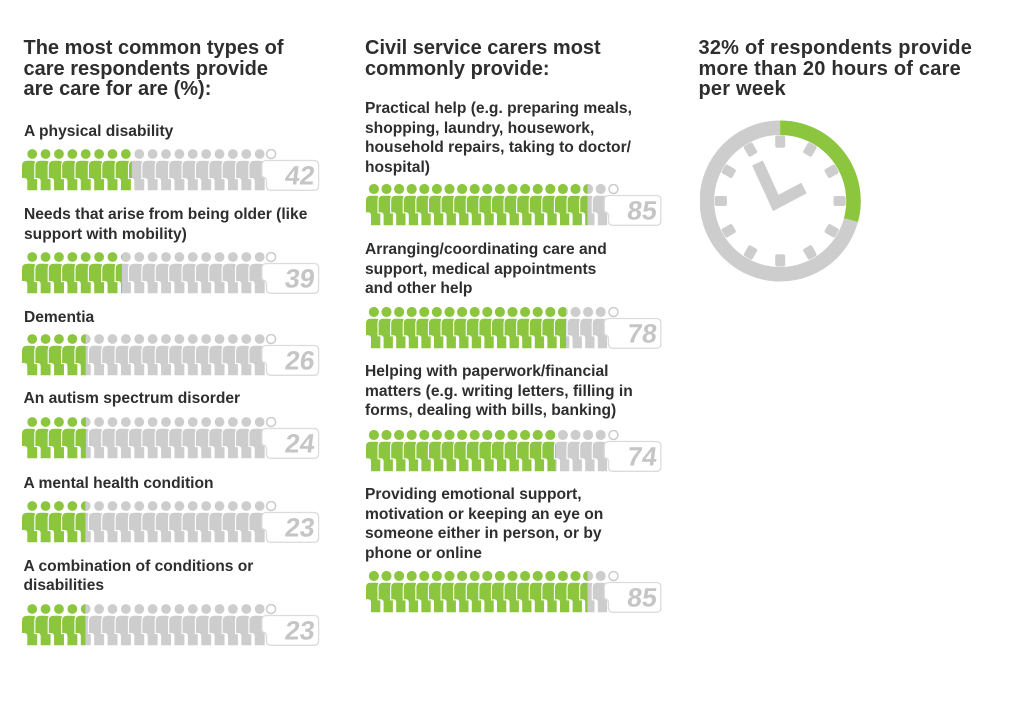 The width and height of the screenshot is (1024, 716). Describe the element at coordinates (642, 457) in the screenshot. I see `svg-text: 74` at that location.